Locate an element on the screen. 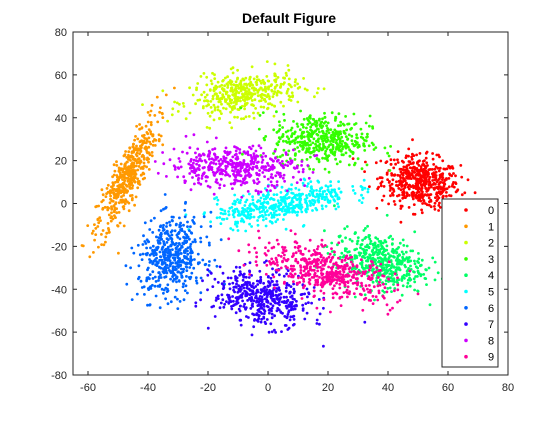 Image resolution: width=560 pixels, height=425 pixels. legend-item: 1 is located at coordinates (479, 227).